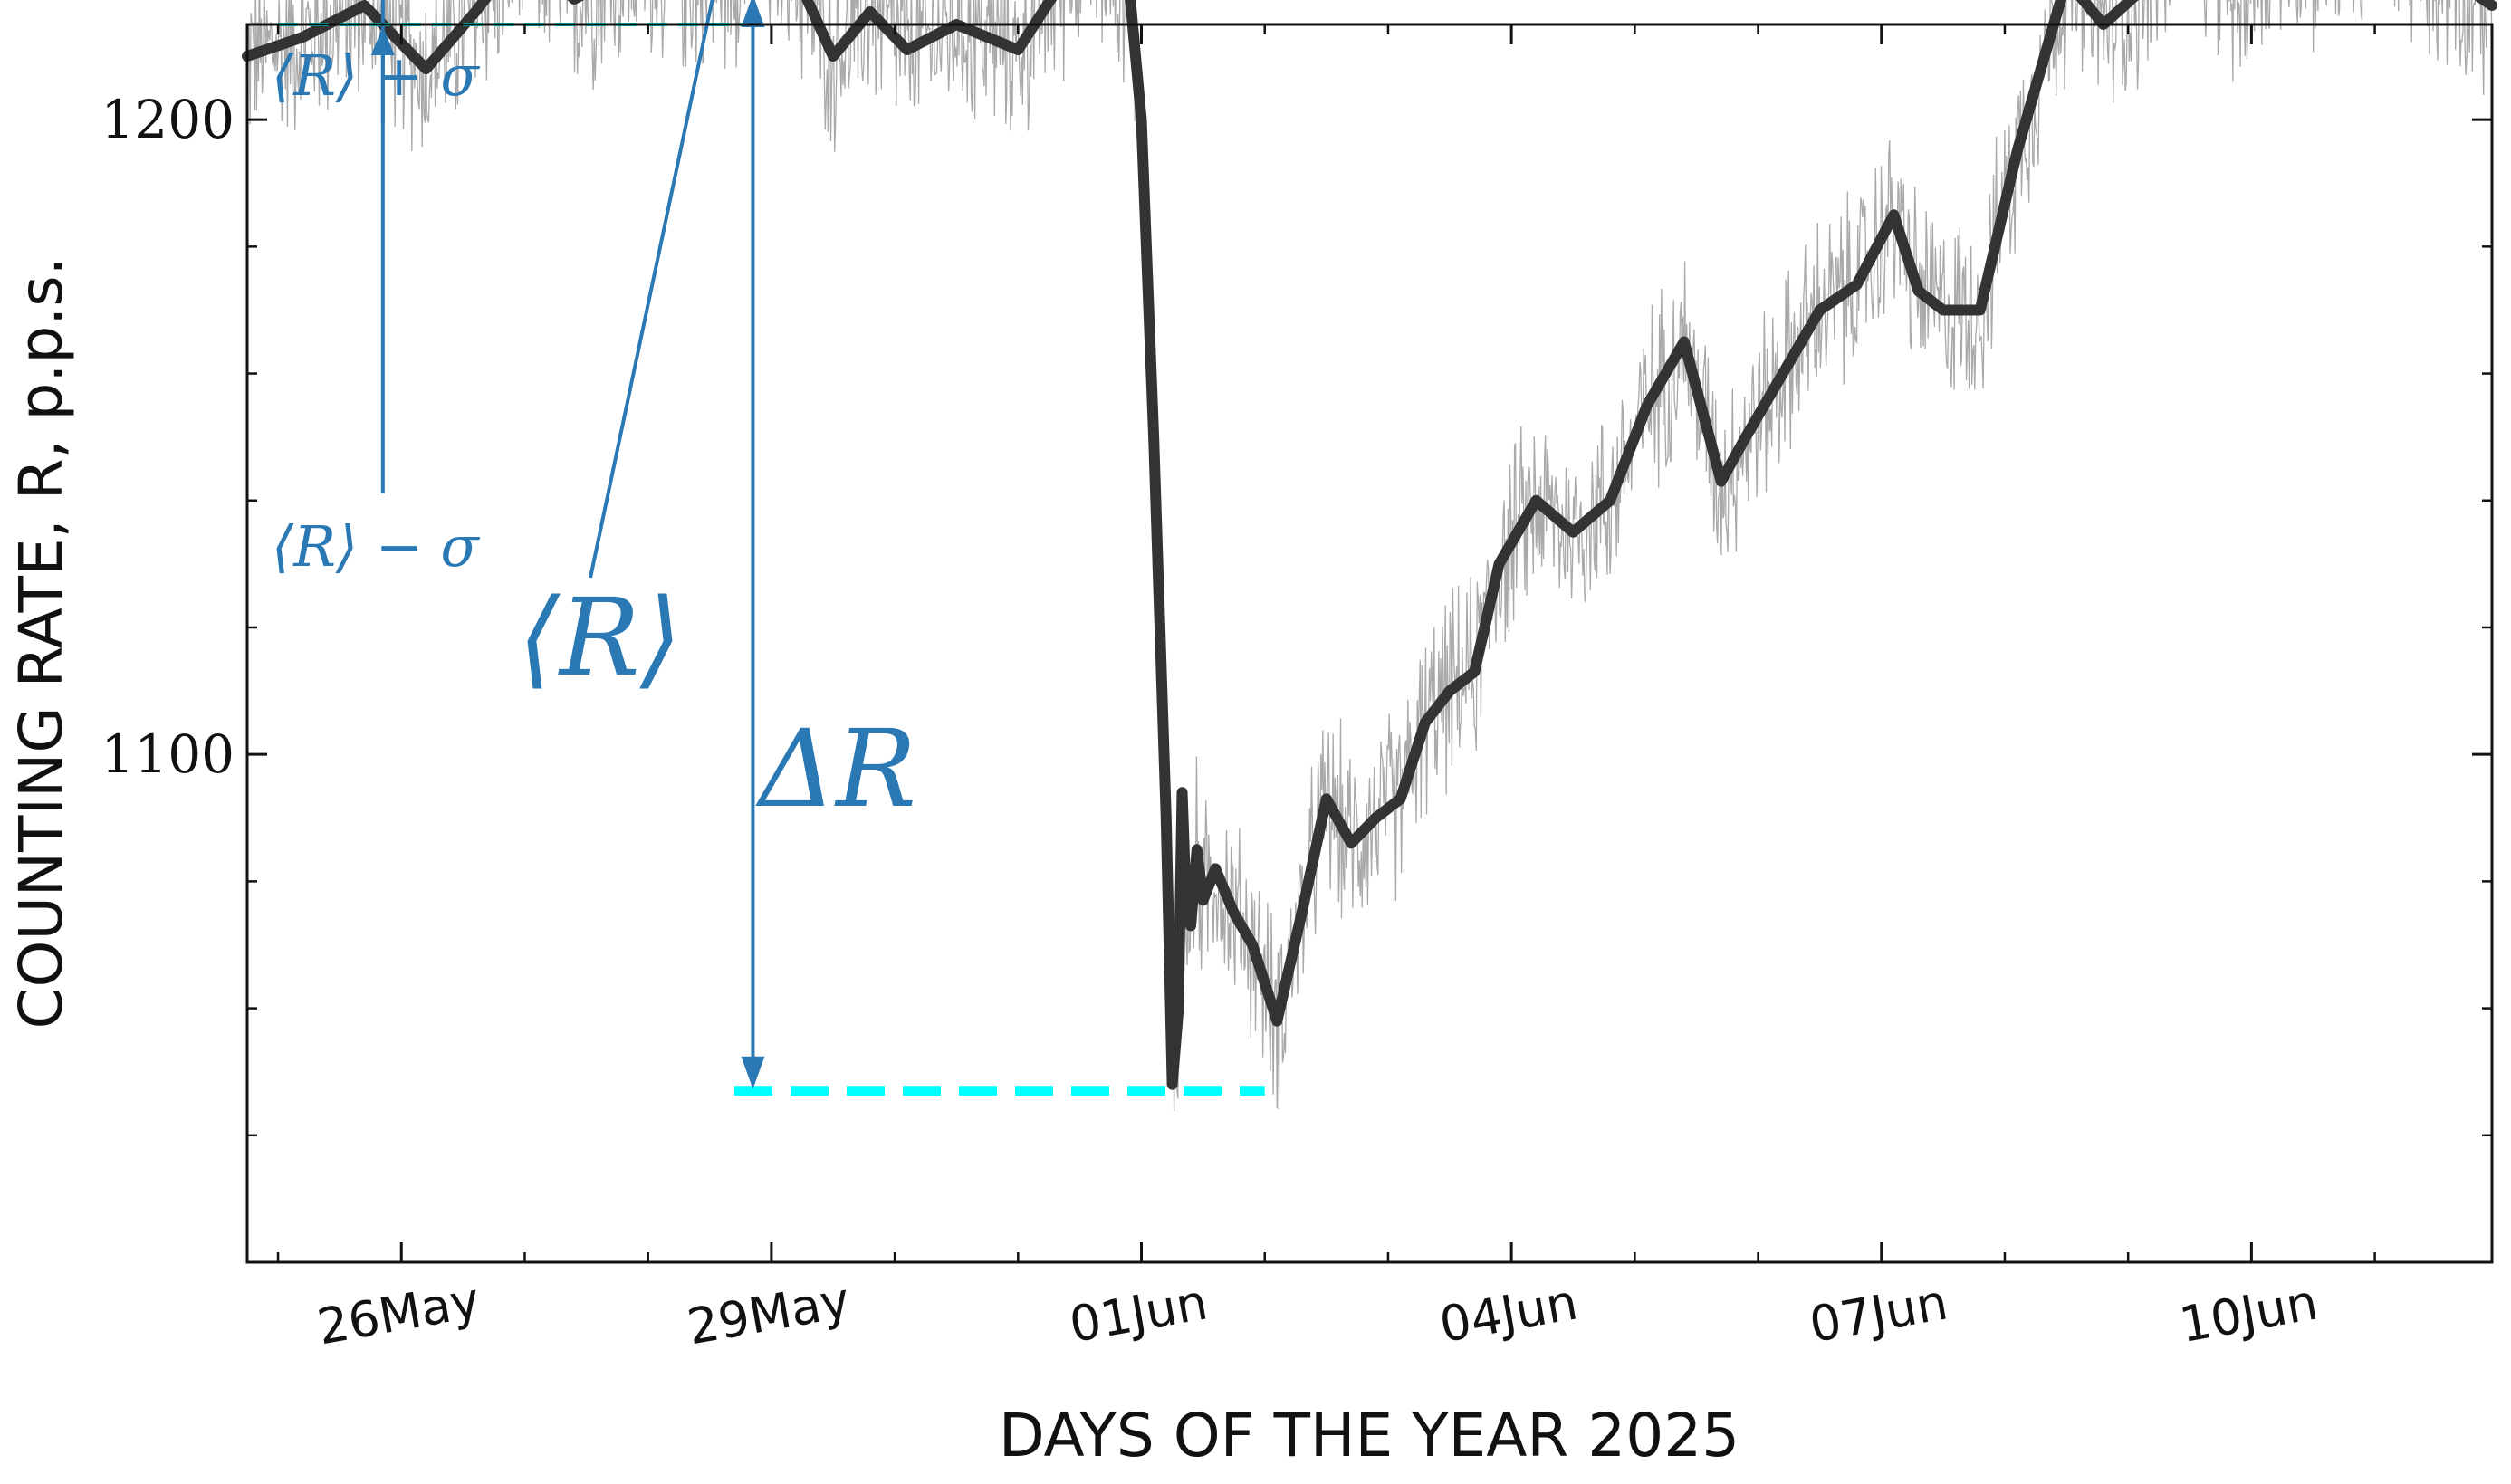  I want to click on y-tick-label: 1200, so click(168, 119).